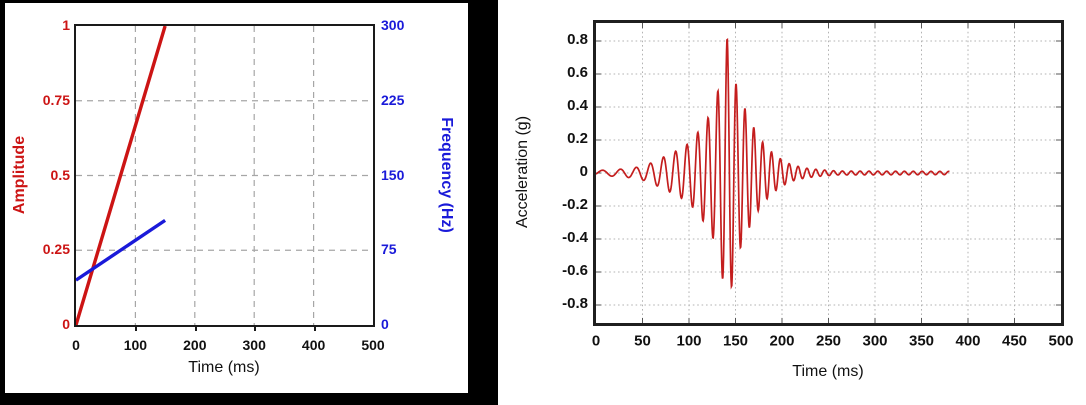 This screenshot has height=405, width=1086. I want to click on right-chart-y-tick-label: -0.8, so click(575, 303).